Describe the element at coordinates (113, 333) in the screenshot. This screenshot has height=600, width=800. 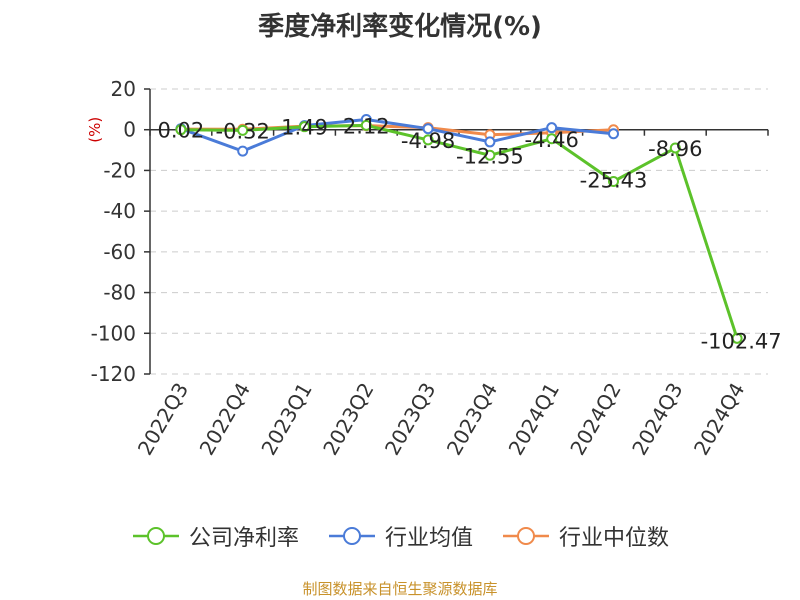
I see `y-tick-label: -100` at that location.